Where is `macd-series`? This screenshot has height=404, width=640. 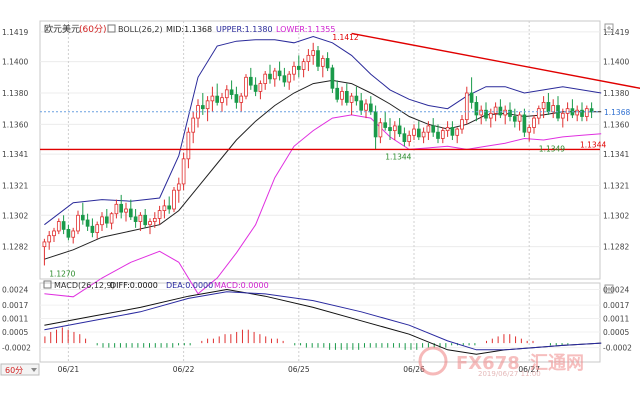 macd-series is located at coordinates (323, 321).